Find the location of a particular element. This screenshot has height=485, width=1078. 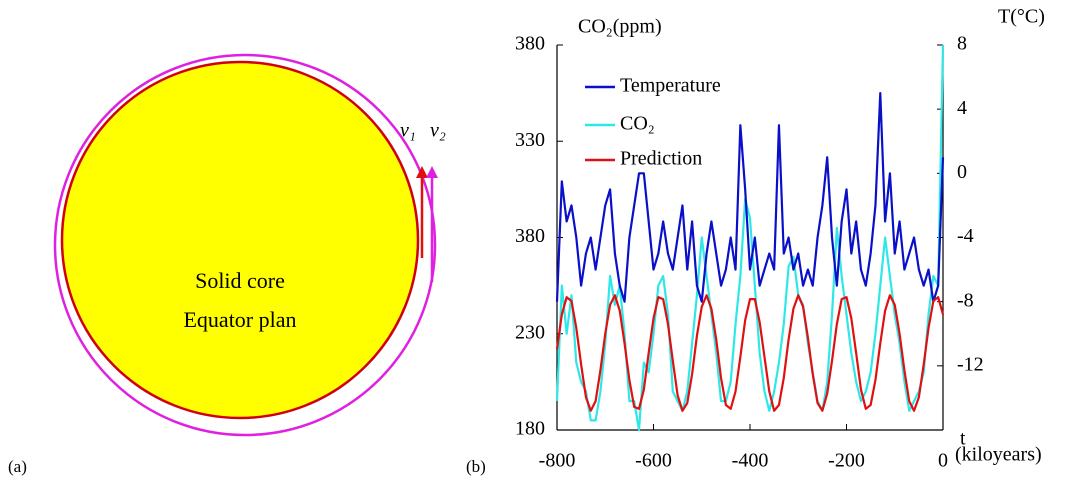

y2-tick-label: 8 is located at coordinates (962, 44).